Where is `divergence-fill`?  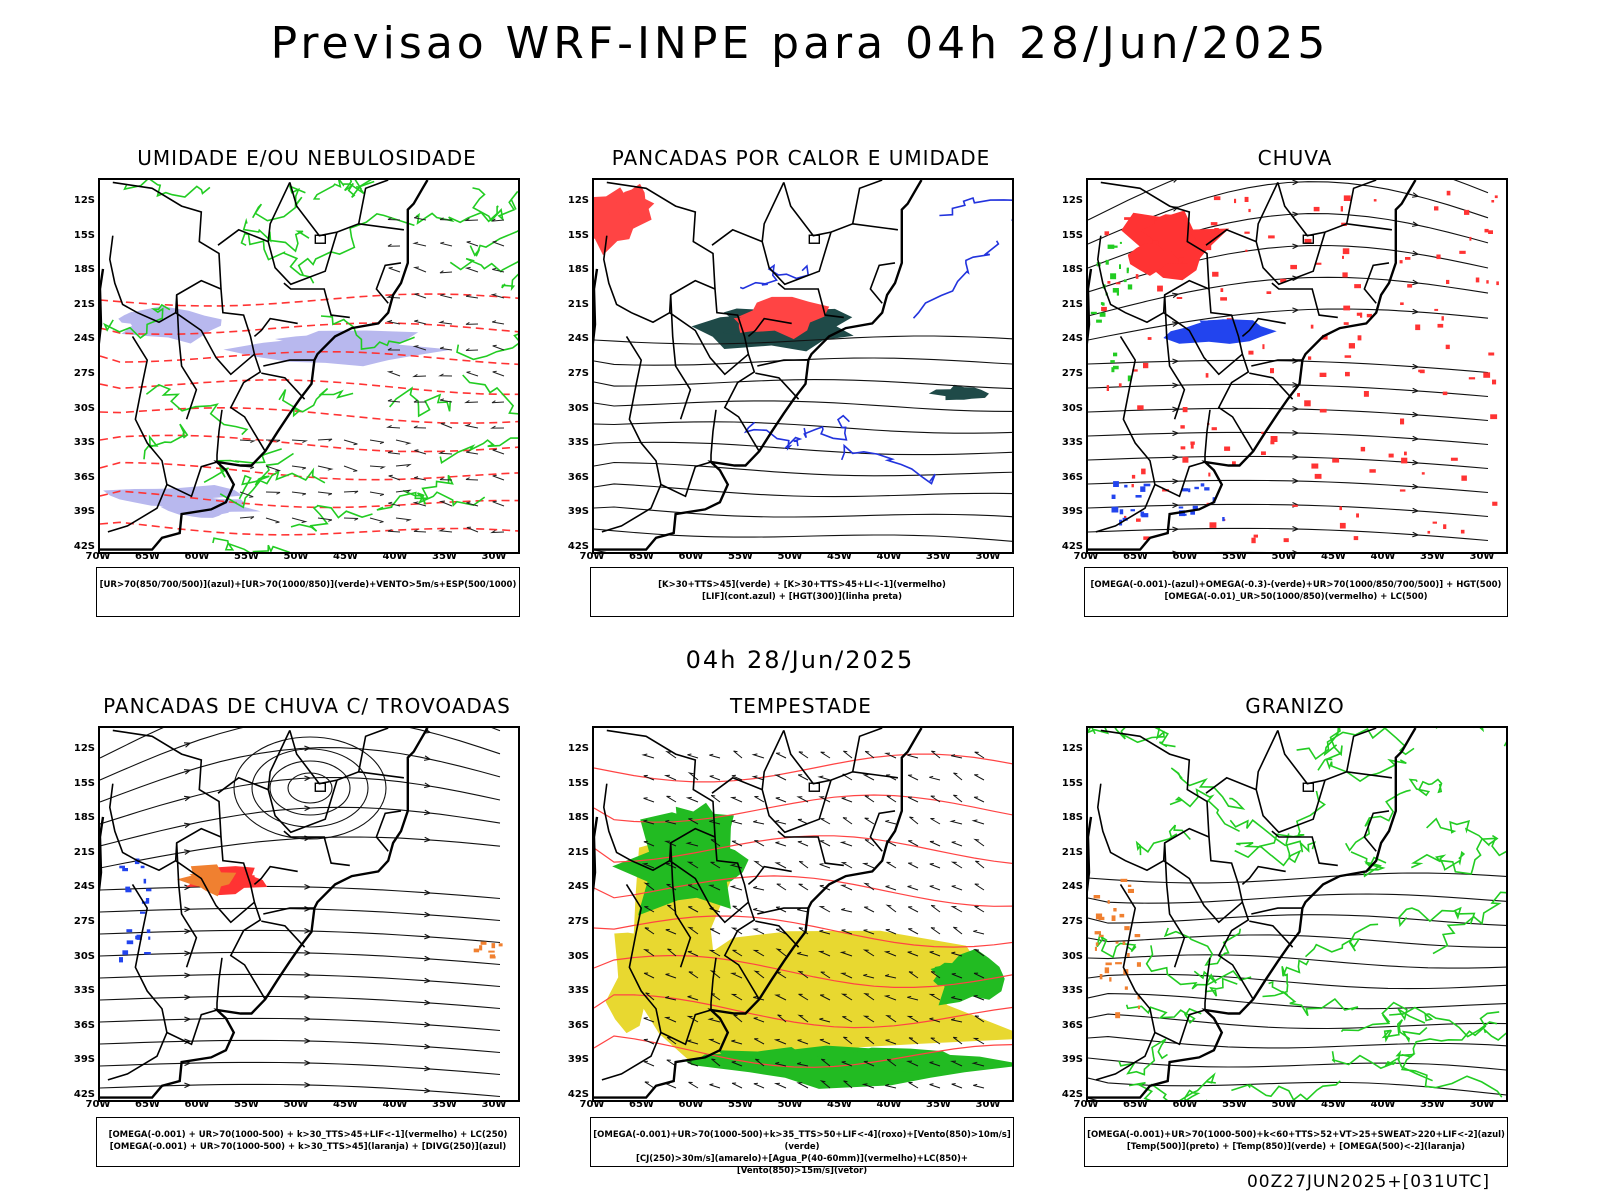 divergence-fill is located at coordinates (149, 890).